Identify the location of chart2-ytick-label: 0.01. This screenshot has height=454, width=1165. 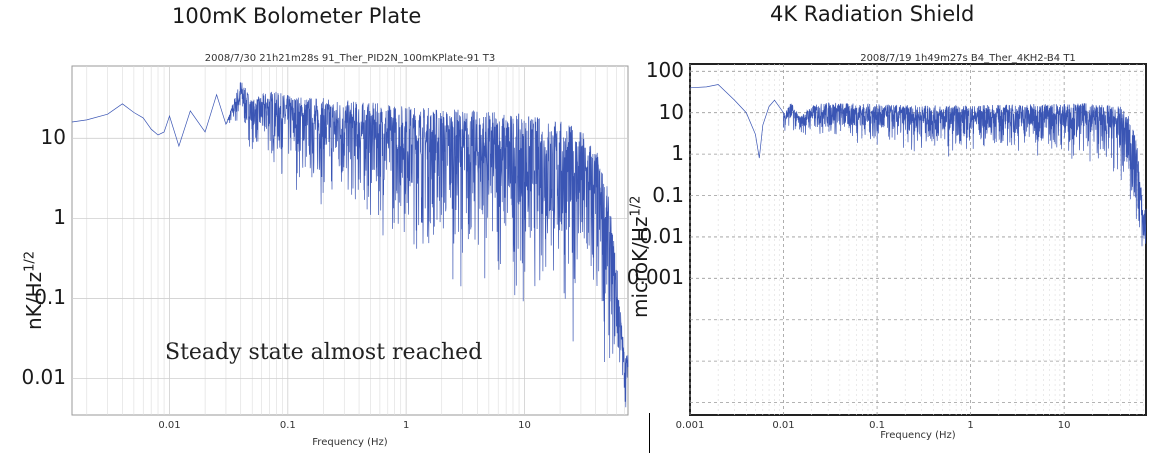
(661, 235).